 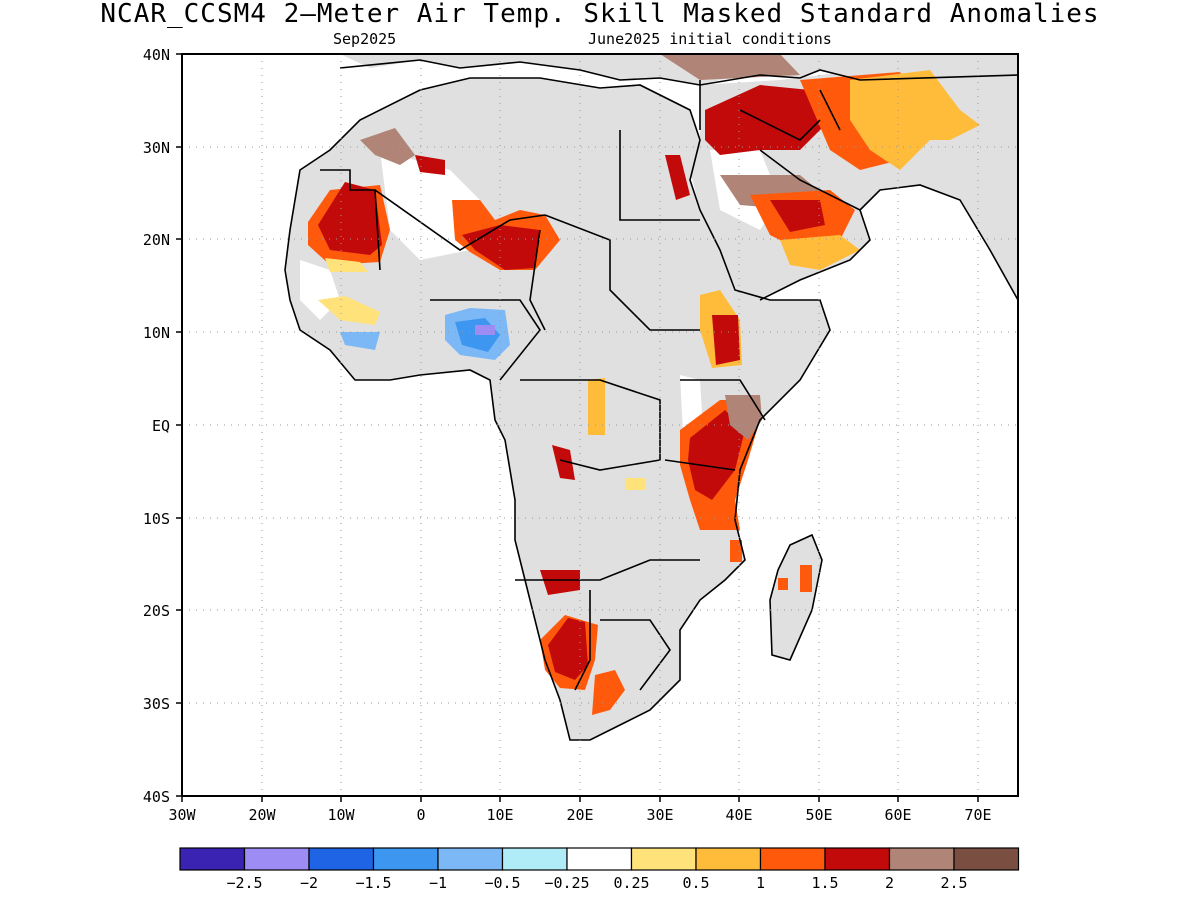 What do you see at coordinates (889, 883) in the screenshot?
I see `colorbar-label: 2` at bounding box center [889, 883].